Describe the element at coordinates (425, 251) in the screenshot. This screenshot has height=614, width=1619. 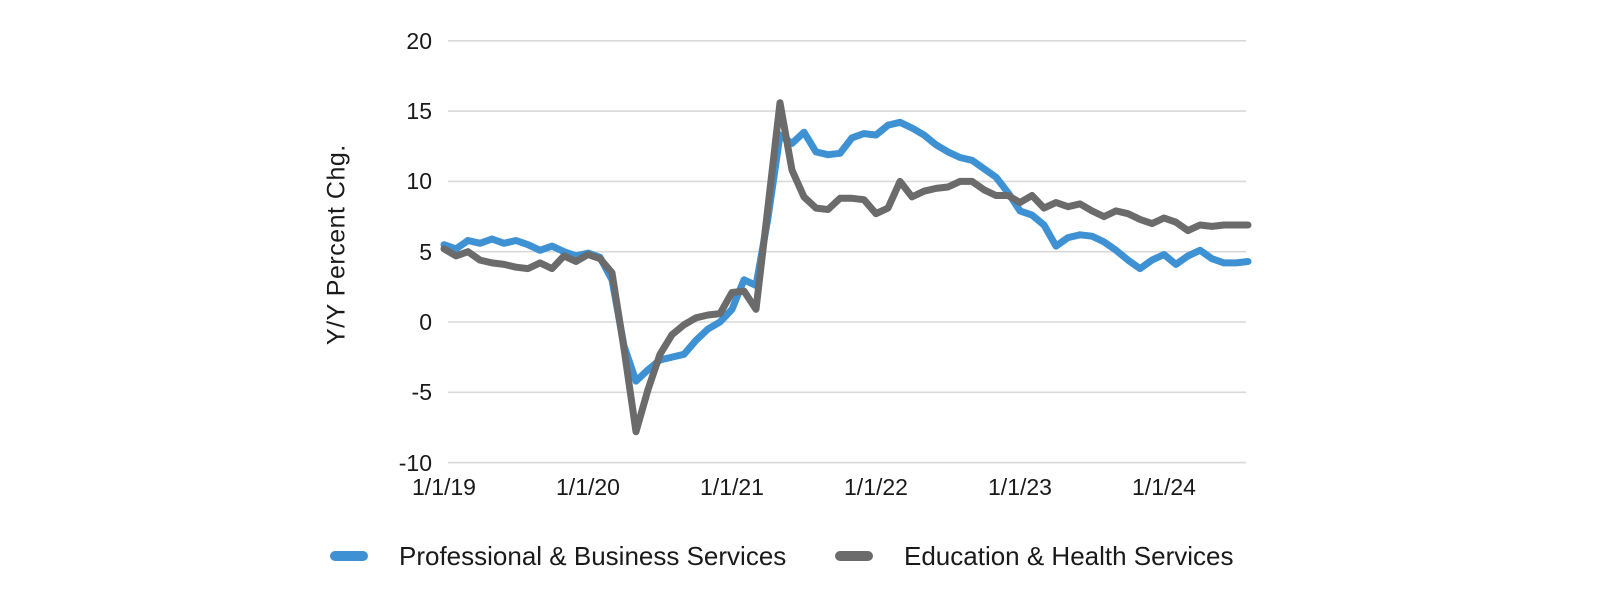
I see `y-tick-label: 5` at that location.